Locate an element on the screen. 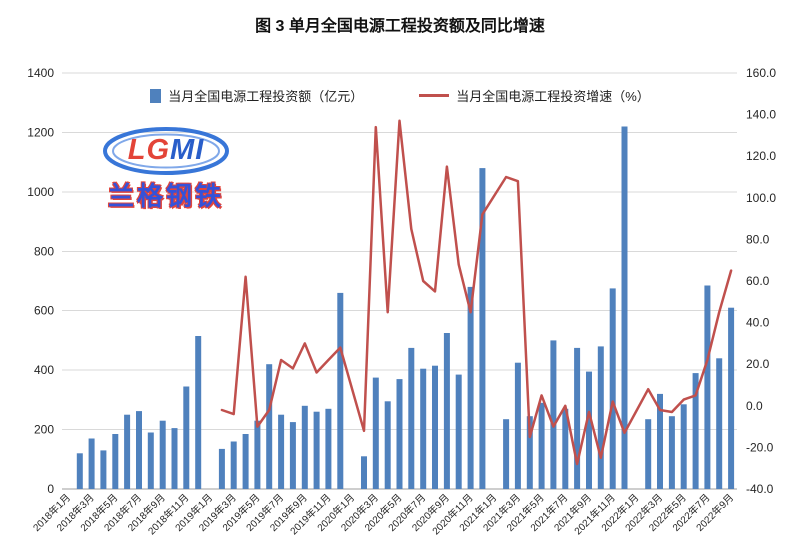 Image resolution: width=800 pixels, height=551 pixels. legend-bar-swatch is located at coordinates (156, 95).